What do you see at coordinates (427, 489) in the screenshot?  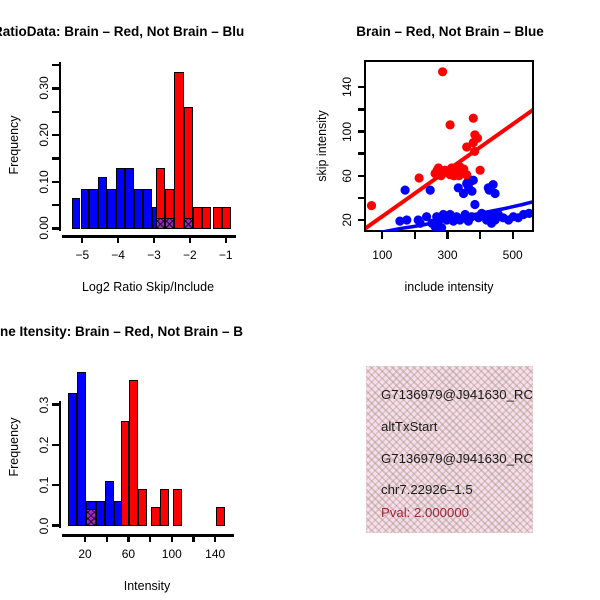 I see `info-line-locus: chr7.22926–1.5` at bounding box center [427, 489].